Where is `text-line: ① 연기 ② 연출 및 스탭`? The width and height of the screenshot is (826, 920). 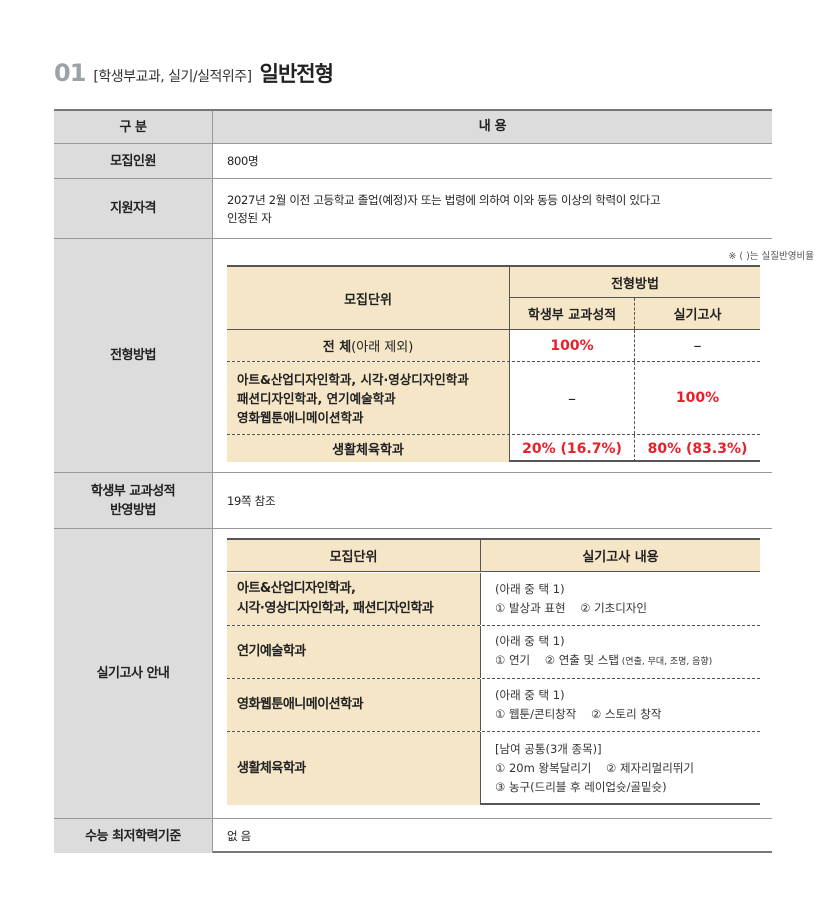
text-line: ① 연기 ② 연출 및 스탭 is located at coordinates (557, 660).